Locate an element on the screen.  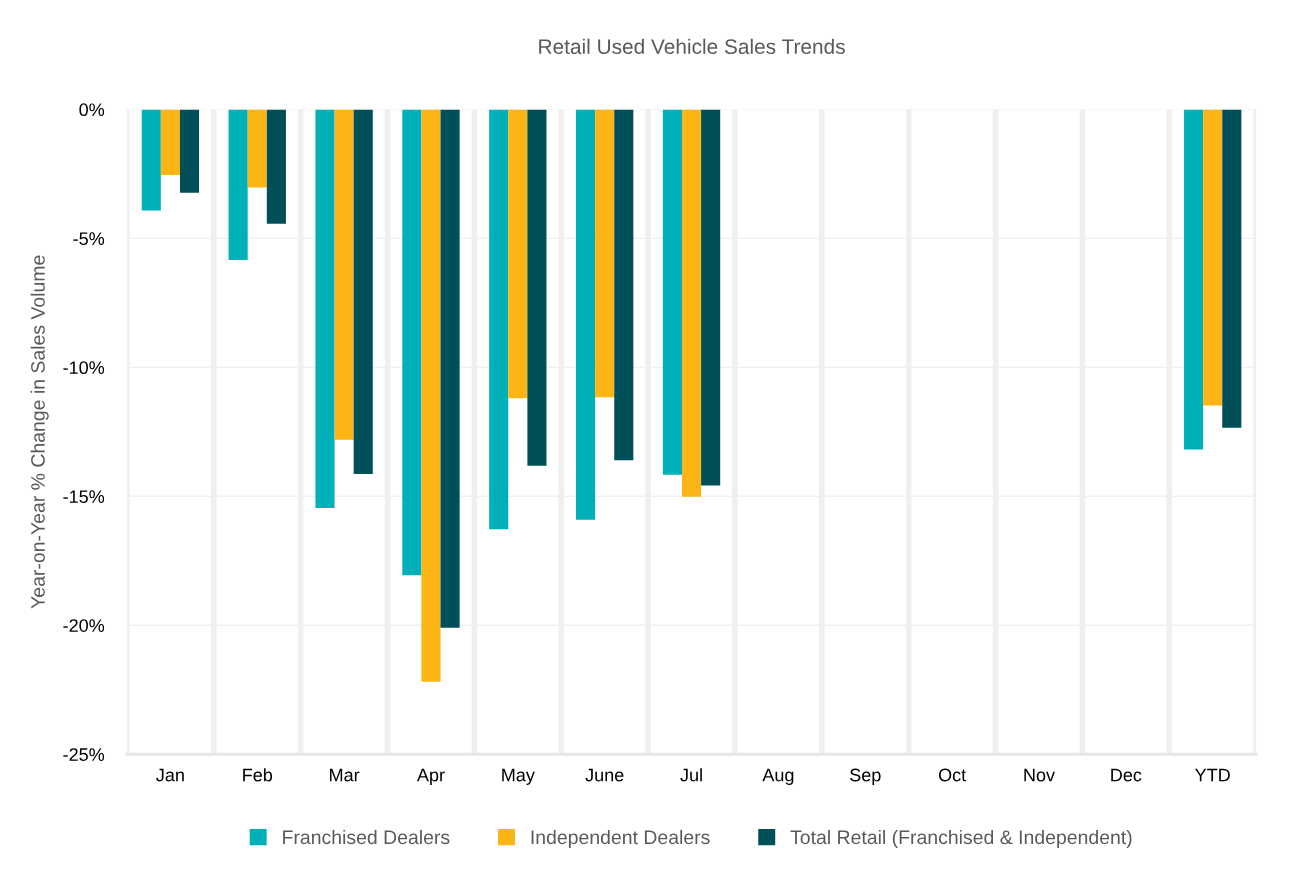
x-tick-label: Feb is located at coordinates (258, 775).